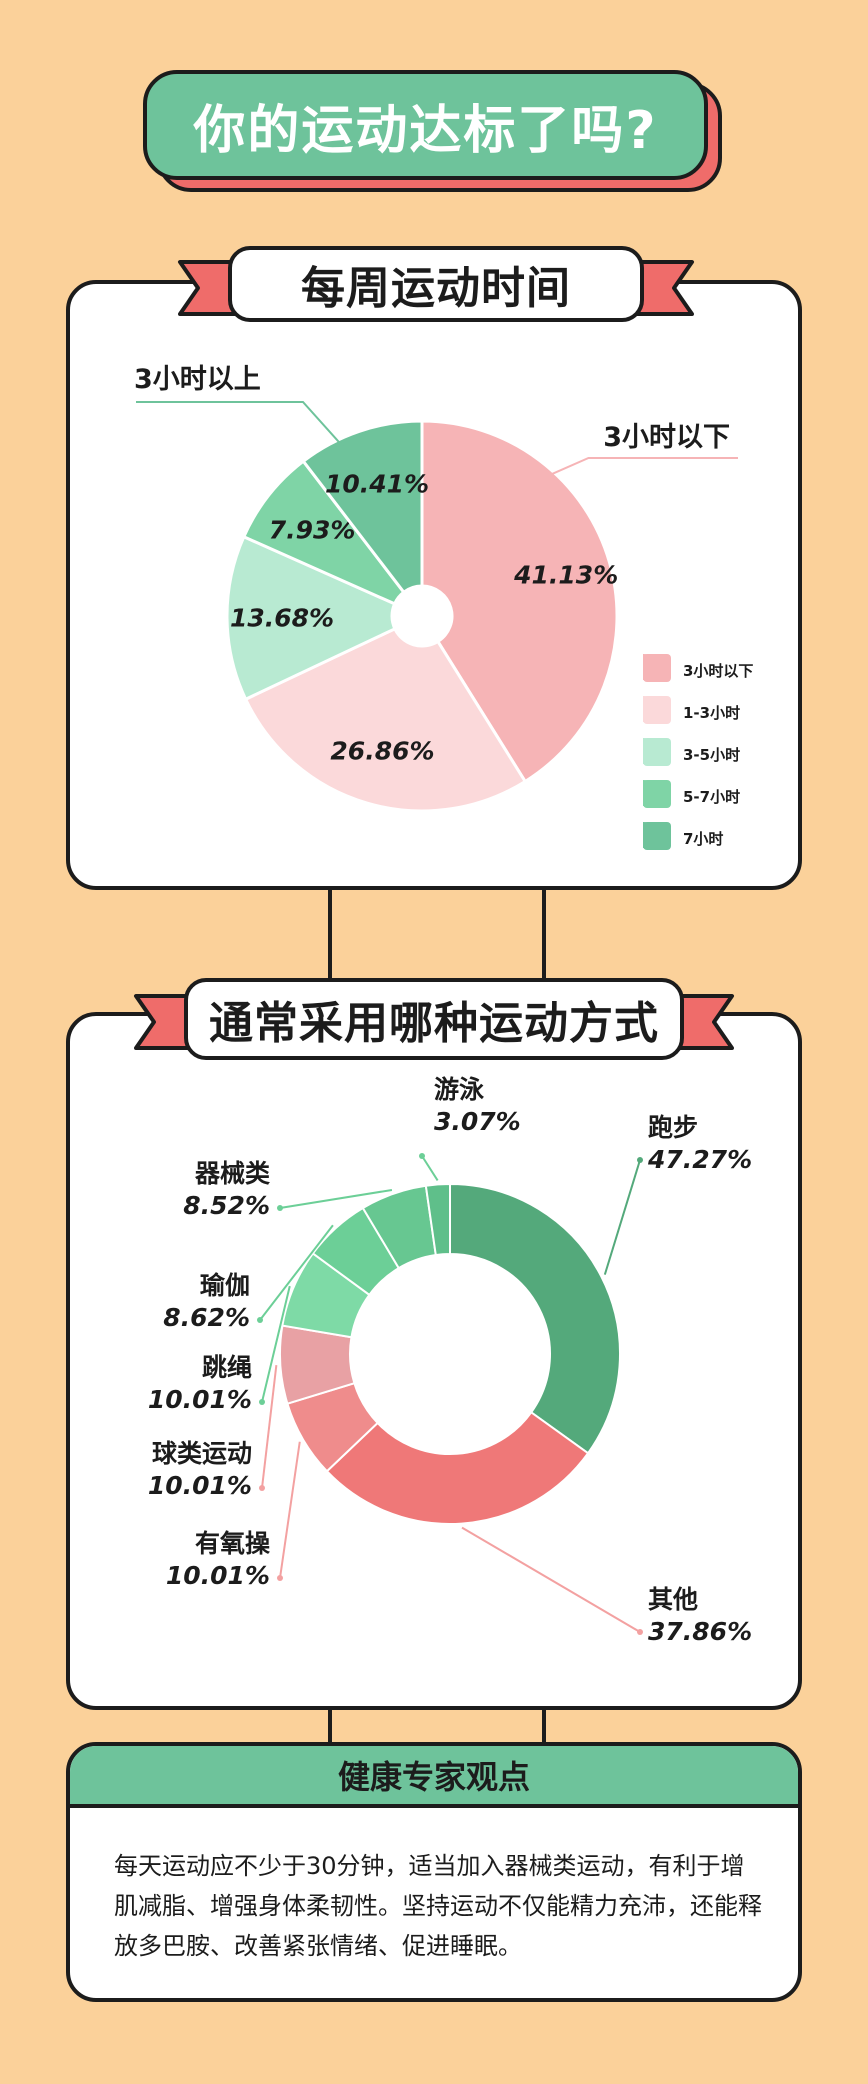 The width and height of the screenshot is (868, 2084). What do you see at coordinates (197, 379) in the screenshot?
I see `annotation-above: 3小时以上` at bounding box center [197, 379].